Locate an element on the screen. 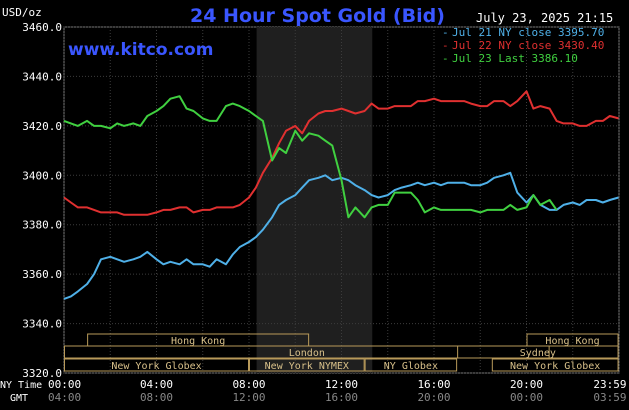  kitco-link: www.kitco.com is located at coordinates (140, 50).